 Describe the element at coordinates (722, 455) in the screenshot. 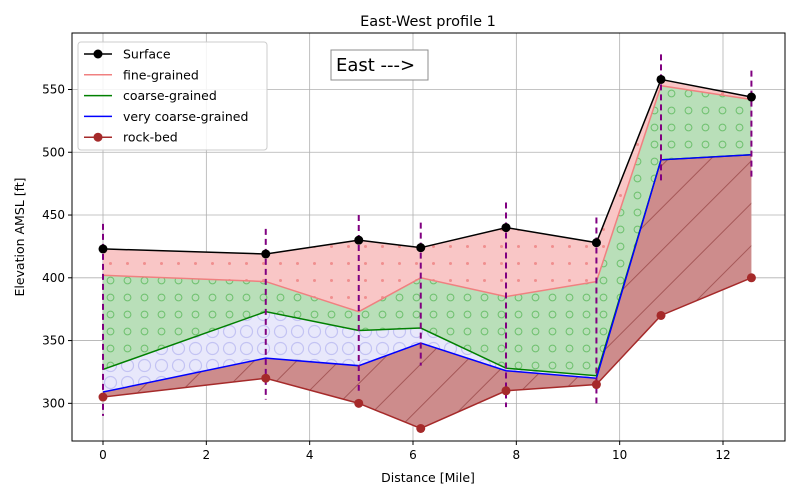

I see `x-tick-label: 12` at that location.